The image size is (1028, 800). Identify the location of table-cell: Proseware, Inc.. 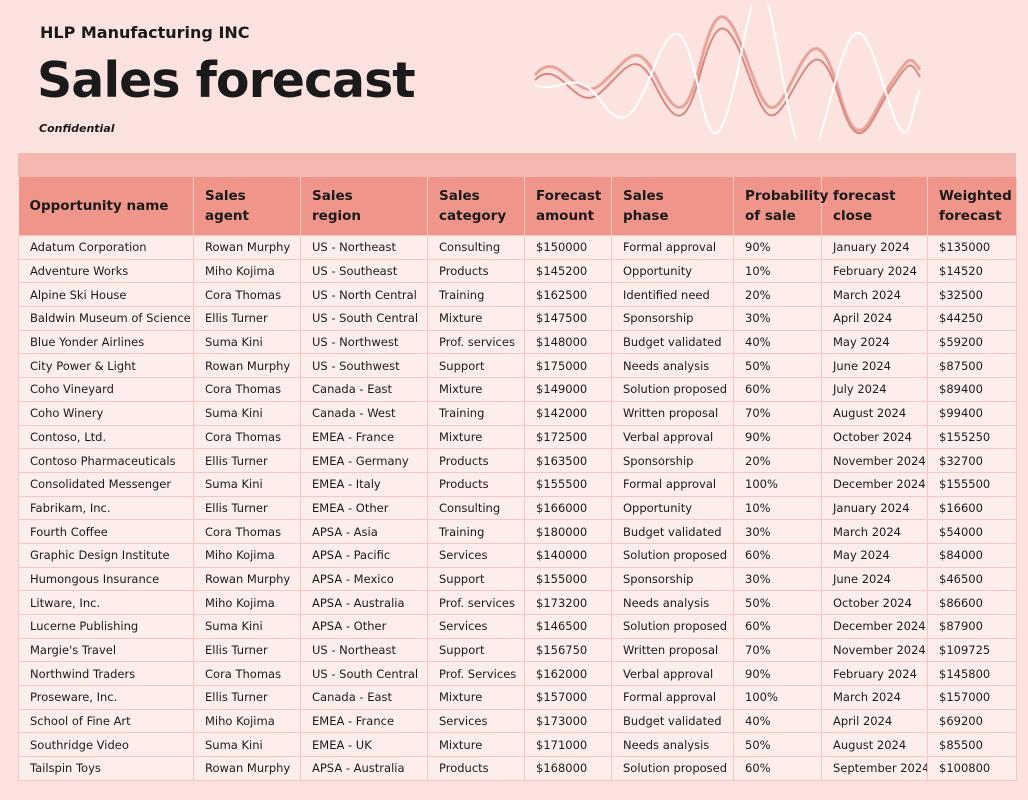
(106, 697).